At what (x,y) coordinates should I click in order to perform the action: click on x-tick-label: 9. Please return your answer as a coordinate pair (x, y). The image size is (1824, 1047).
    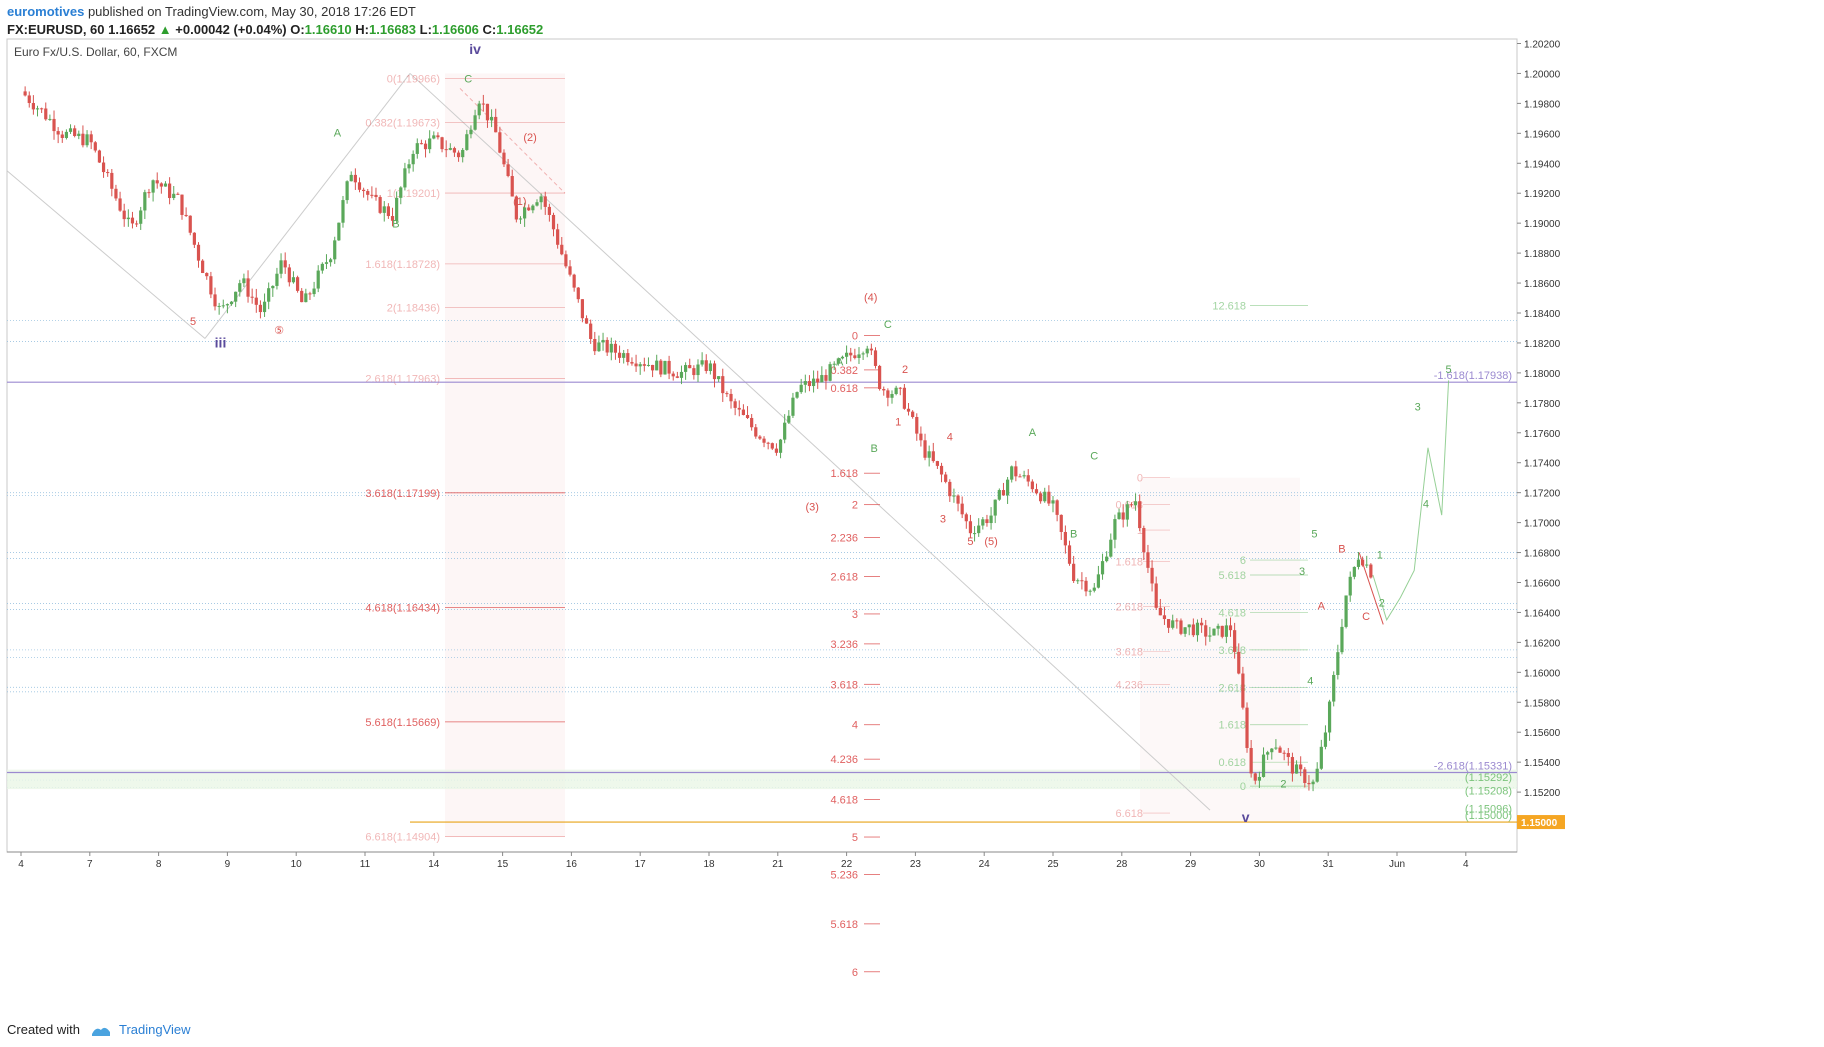
    Looking at the image, I should click on (228, 864).